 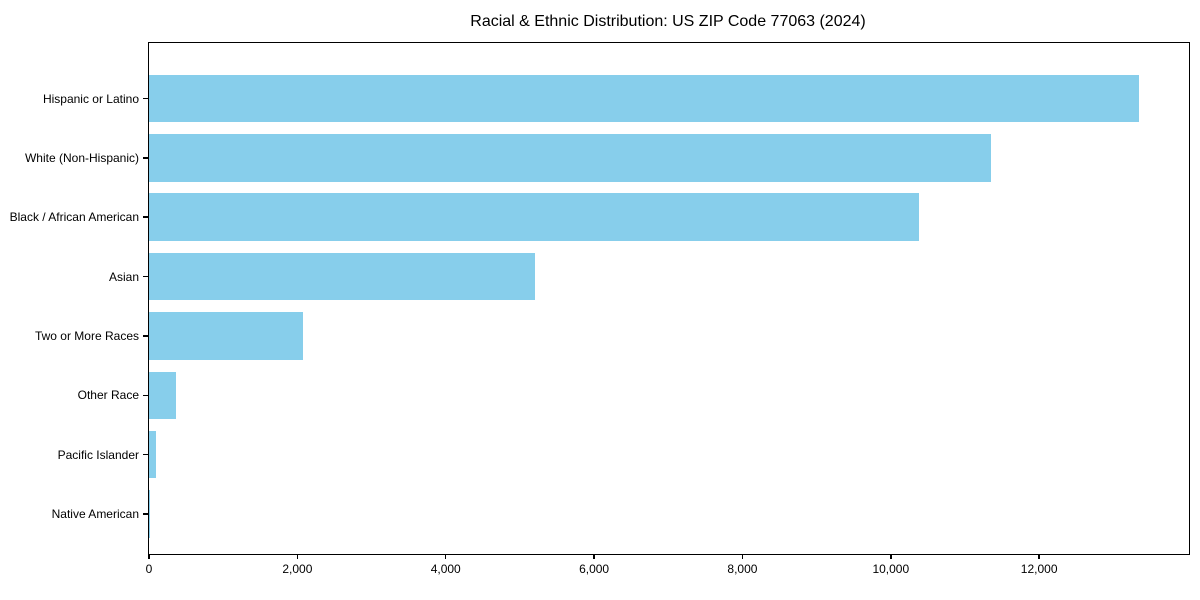 I want to click on y-tick-label-asian: Asian, so click(x=123, y=276).